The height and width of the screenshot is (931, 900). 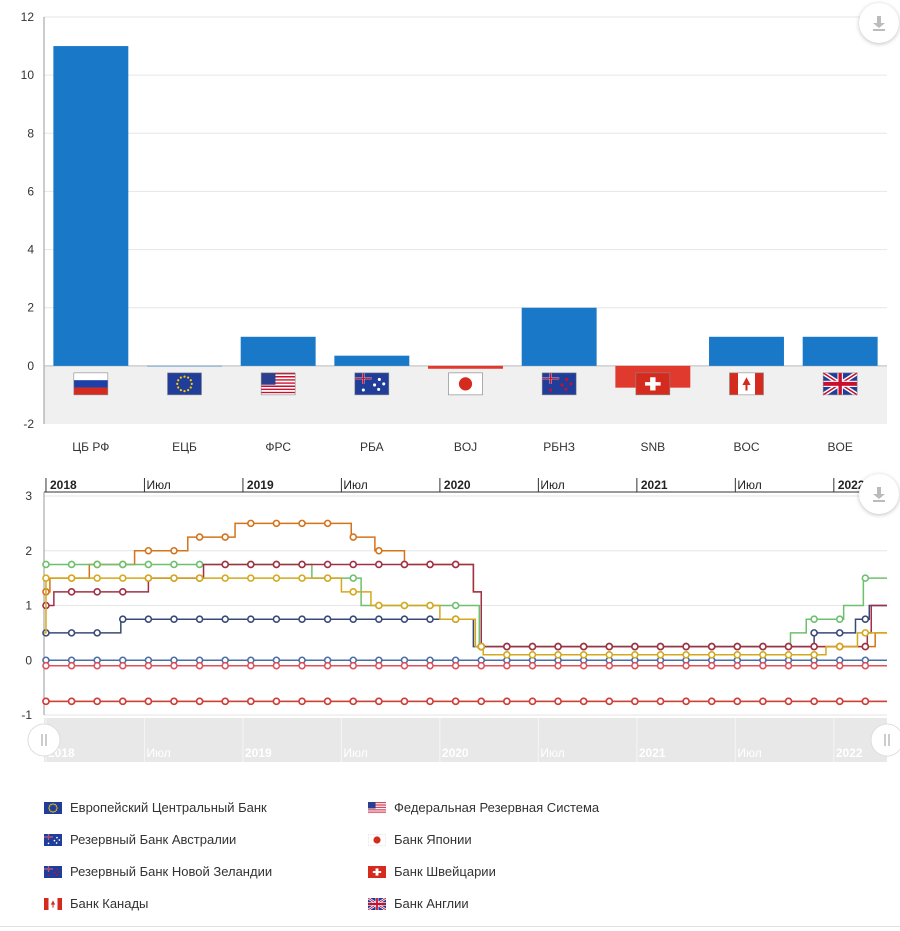 I want to click on x-tick-label: РБНЗ, so click(x=559, y=447).